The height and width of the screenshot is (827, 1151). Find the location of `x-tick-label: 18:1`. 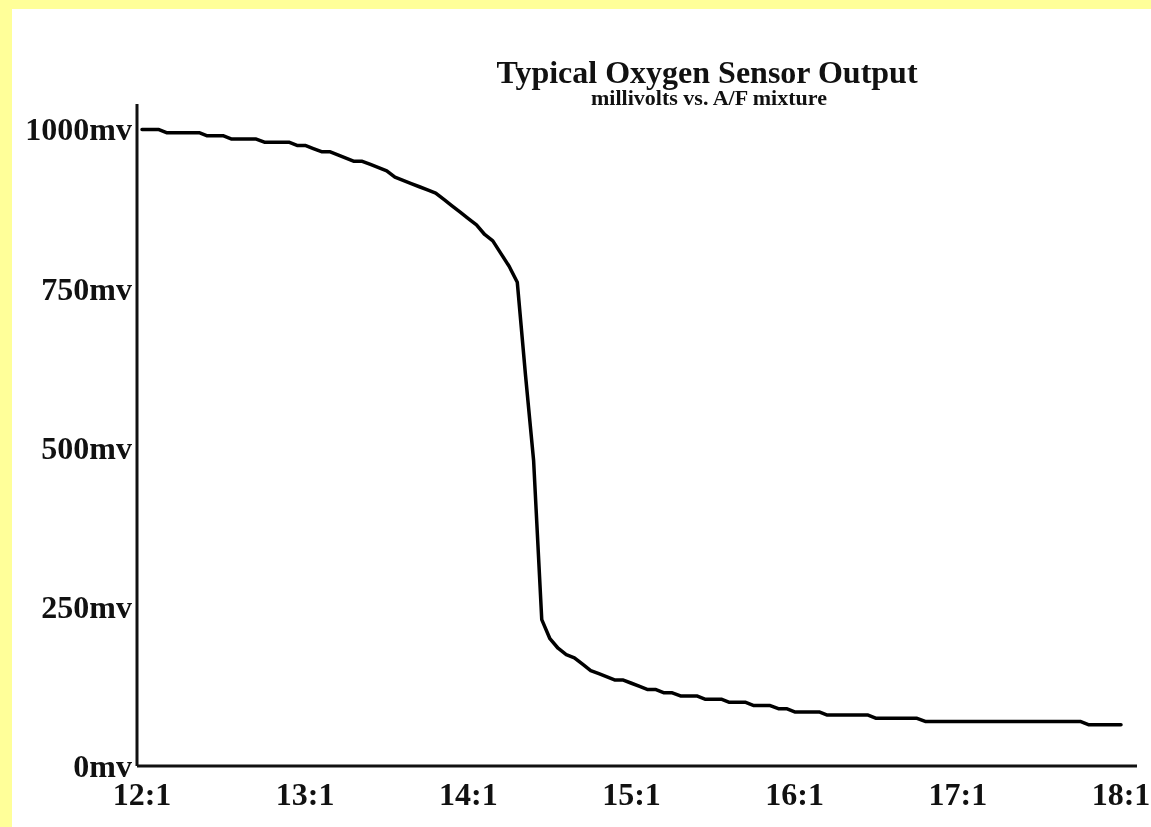

x-tick-label: 18:1 is located at coordinates (1121, 794).